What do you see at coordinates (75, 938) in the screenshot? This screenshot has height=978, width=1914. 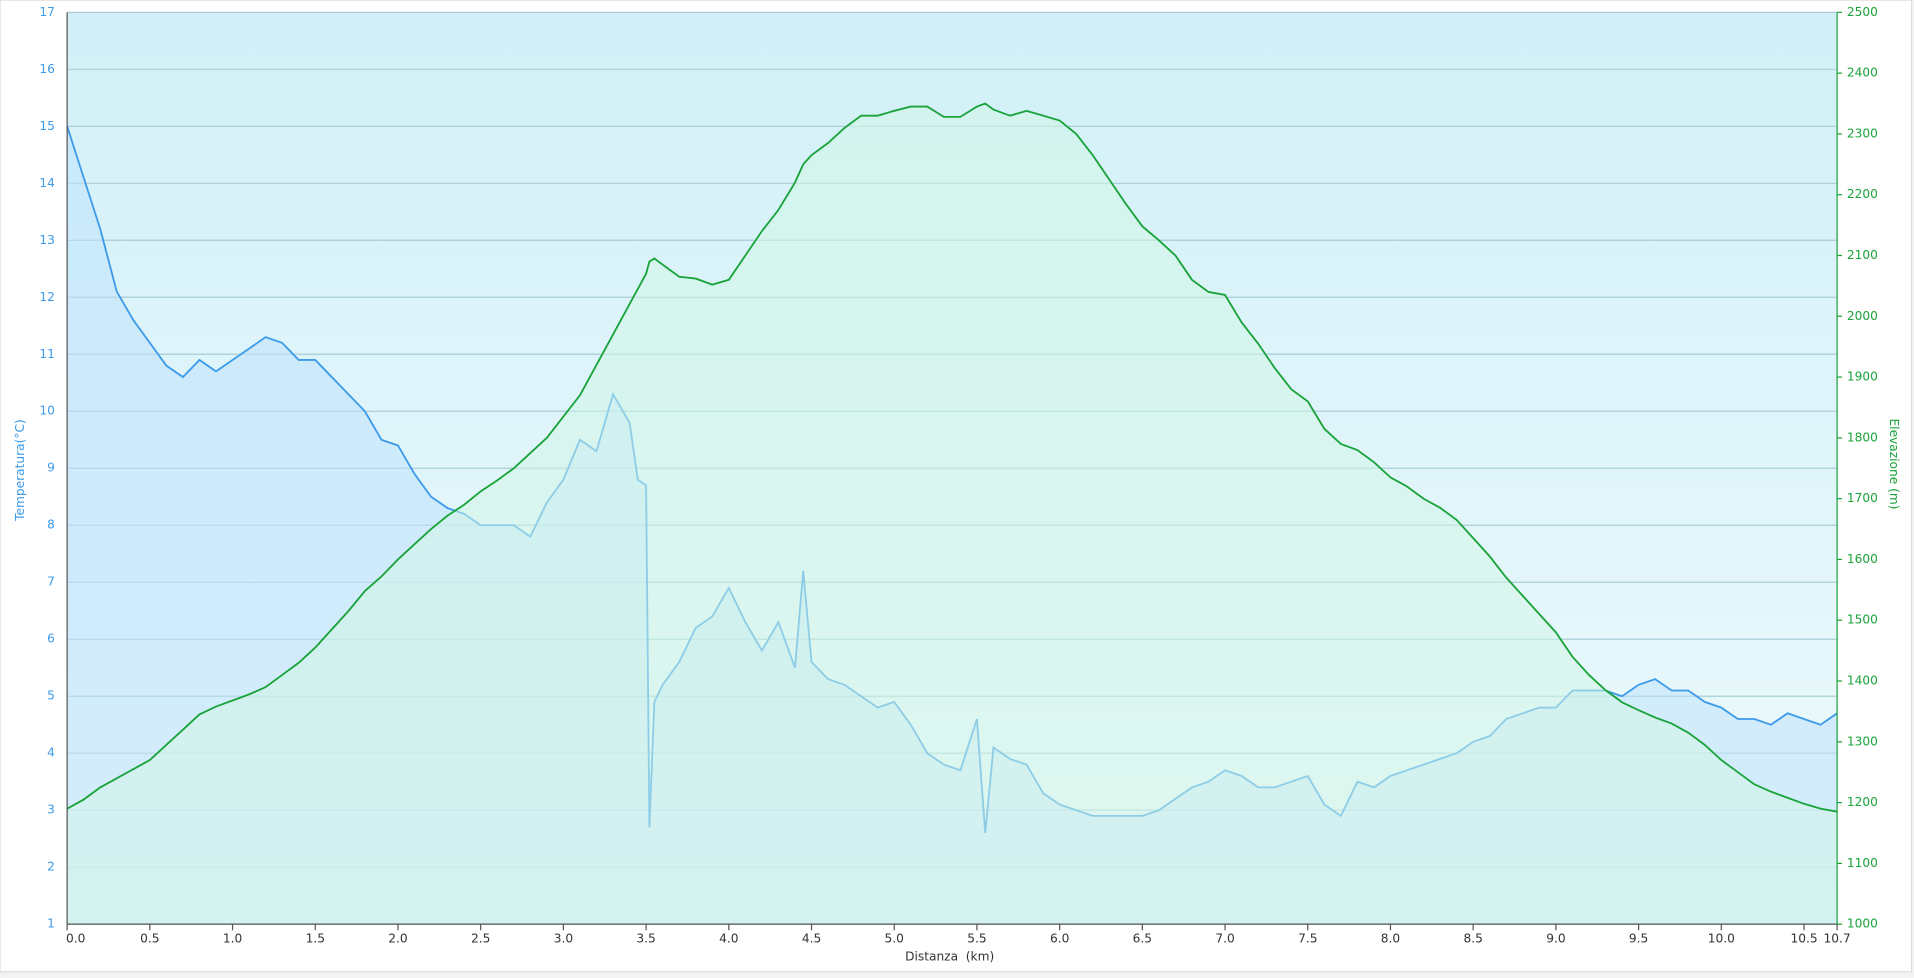 I see `x-tick-label: 0.0` at bounding box center [75, 938].